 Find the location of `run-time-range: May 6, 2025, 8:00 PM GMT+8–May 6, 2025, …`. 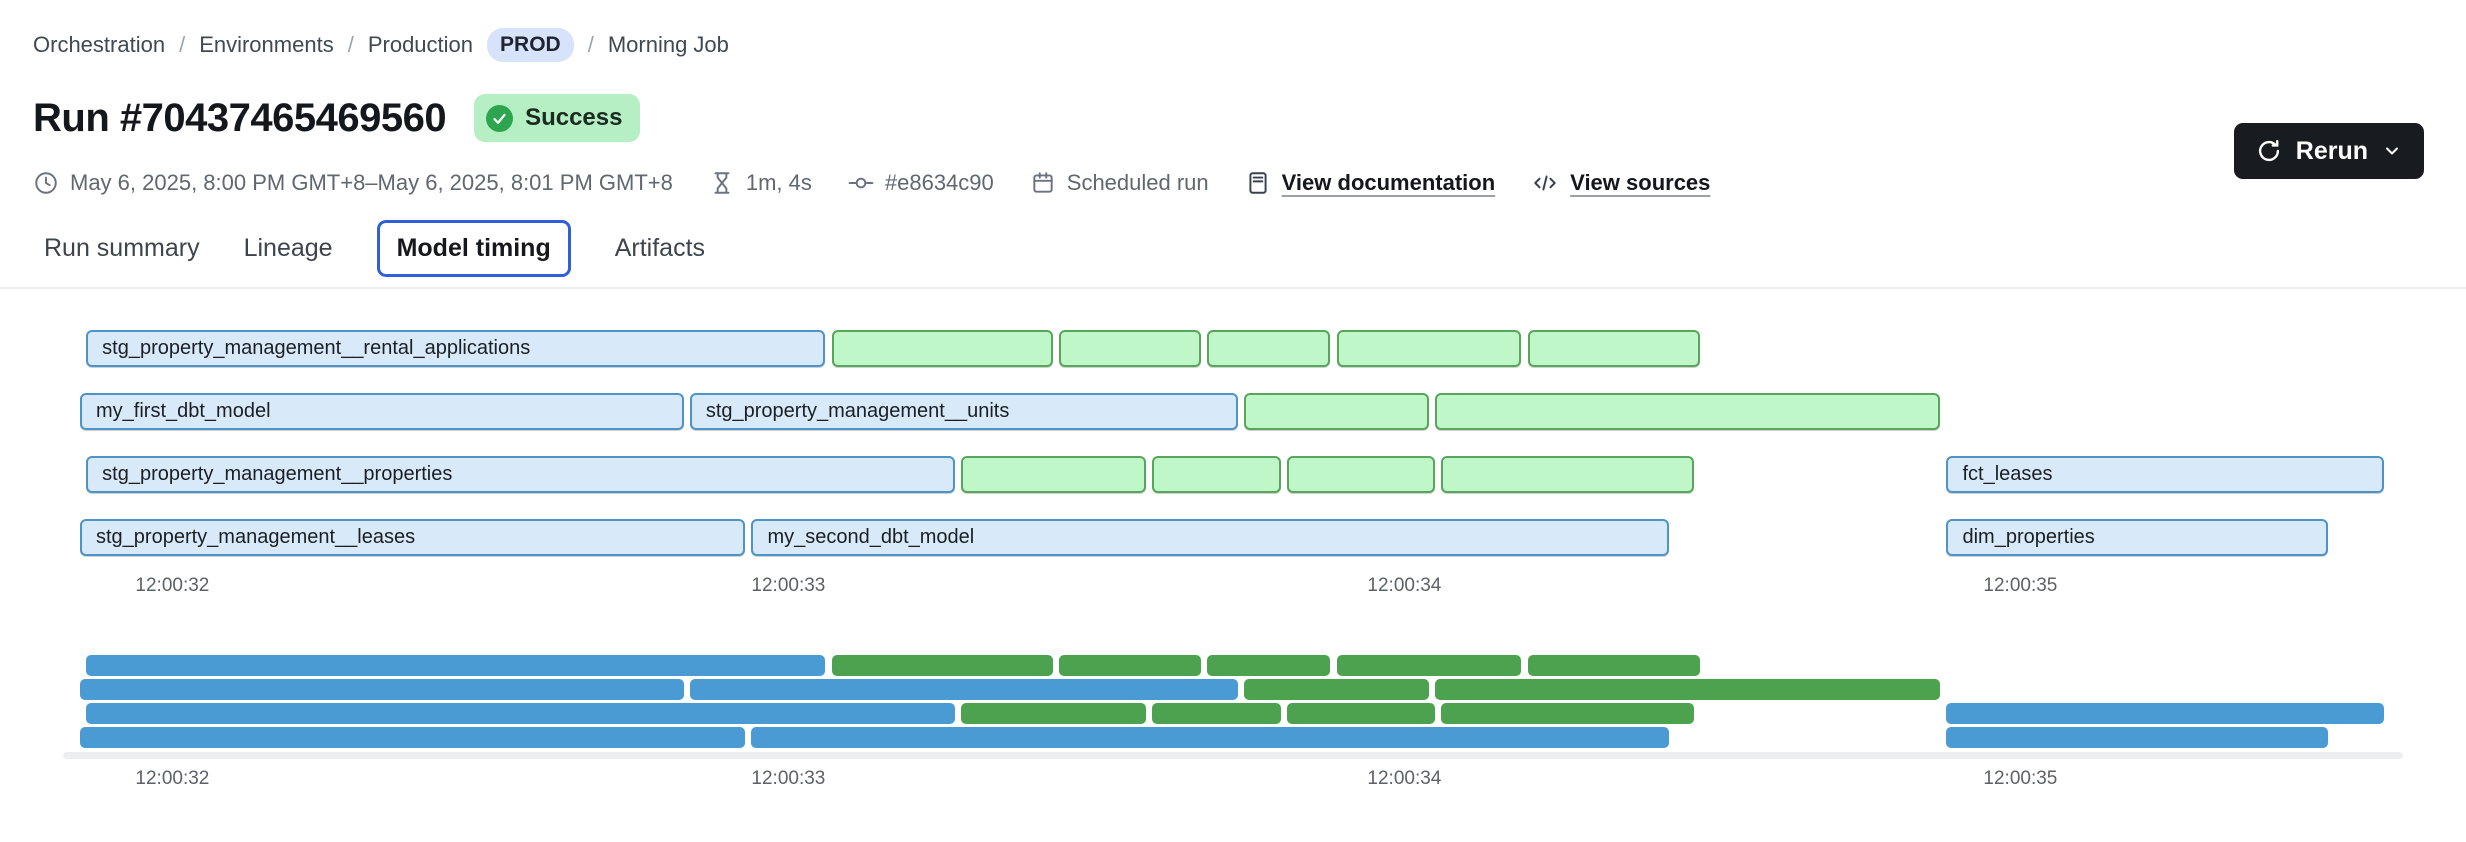

run-time-range: May 6, 2025, 8:00 PM GMT+8–May 6, 2025, … is located at coordinates (353, 183).